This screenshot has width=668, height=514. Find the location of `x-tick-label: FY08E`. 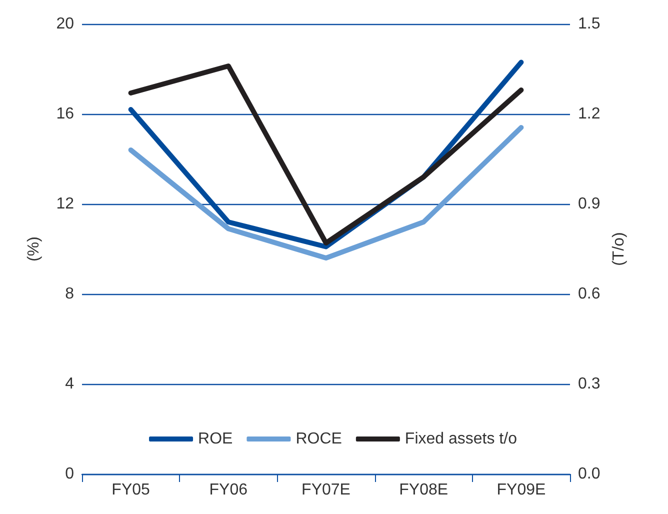

x-tick-label: FY08E is located at coordinates (423, 490).